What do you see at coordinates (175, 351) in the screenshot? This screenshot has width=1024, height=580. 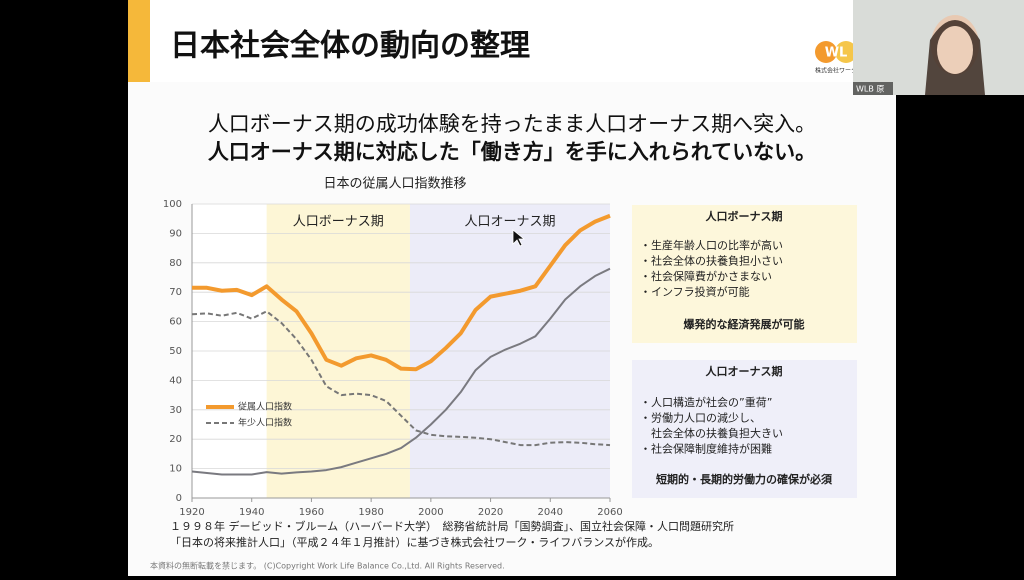 I see `y-tick-label: 50` at bounding box center [175, 351].